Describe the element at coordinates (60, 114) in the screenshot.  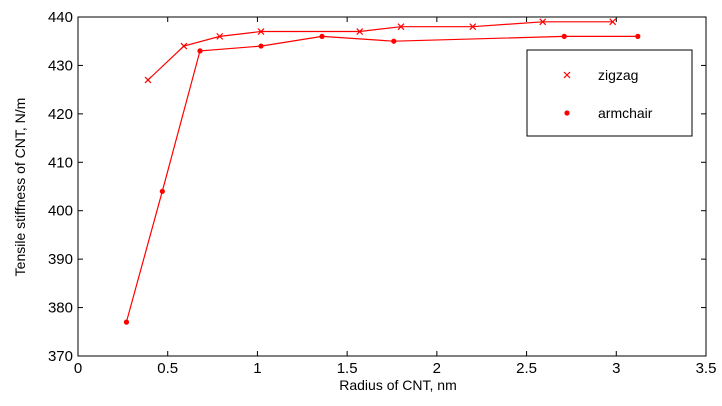
I see `y-tick-label: 420` at that location.